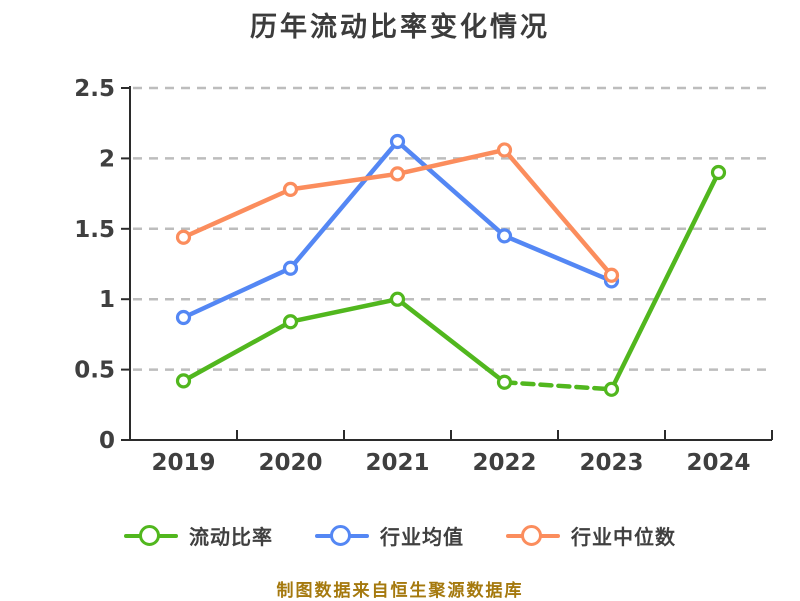 This screenshot has height=601, width=800. What do you see at coordinates (94, 230) in the screenshot?
I see `y-axis-label: 1.5` at bounding box center [94, 230].